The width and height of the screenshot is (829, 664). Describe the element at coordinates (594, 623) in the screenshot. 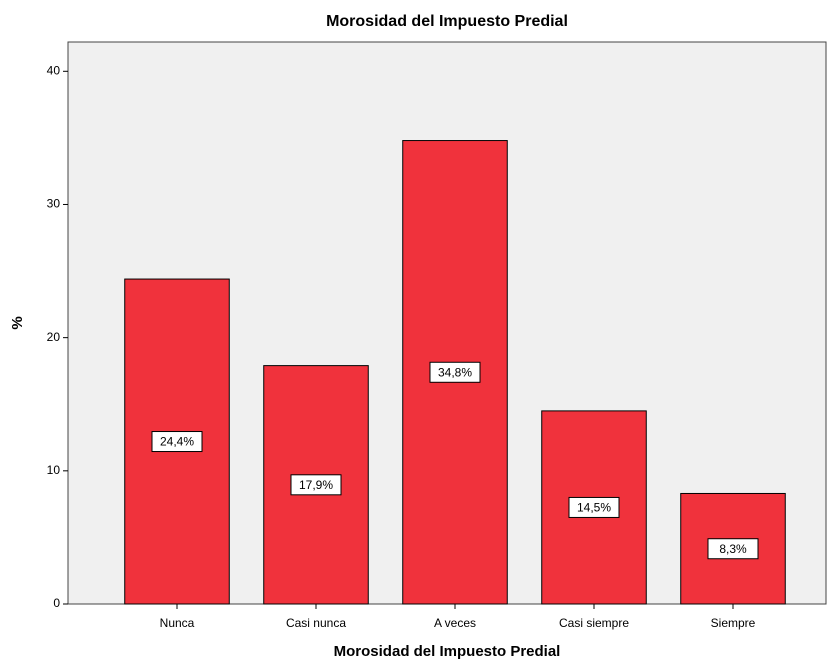

I see `x-tick-label: Casi siempre` at that location.